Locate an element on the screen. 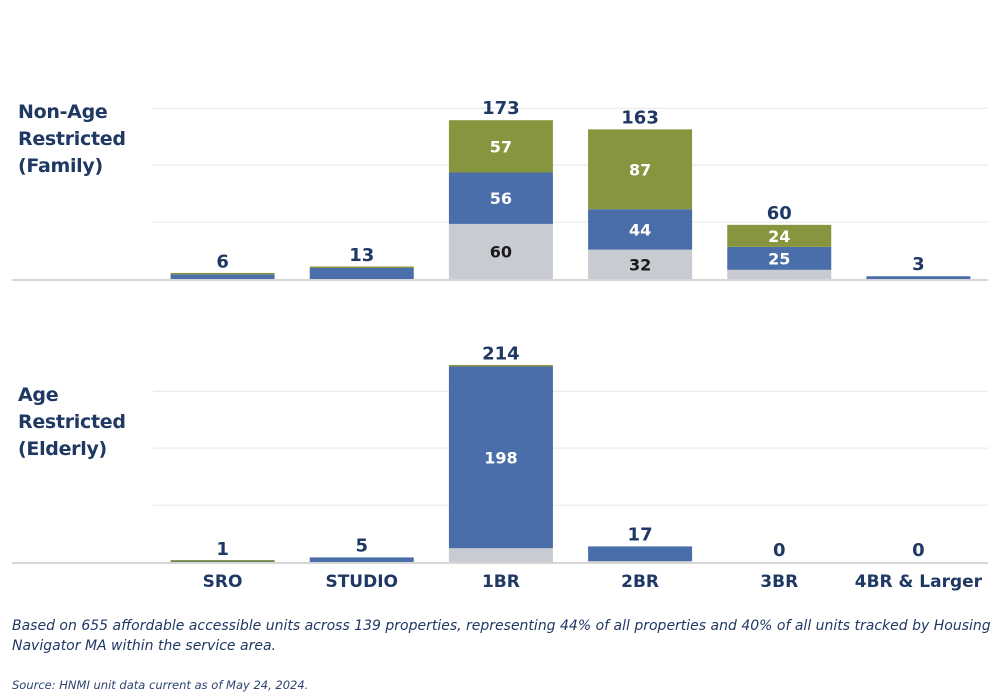 This screenshot has height=695, width=1000. segment-label: 198 is located at coordinates (500, 457).